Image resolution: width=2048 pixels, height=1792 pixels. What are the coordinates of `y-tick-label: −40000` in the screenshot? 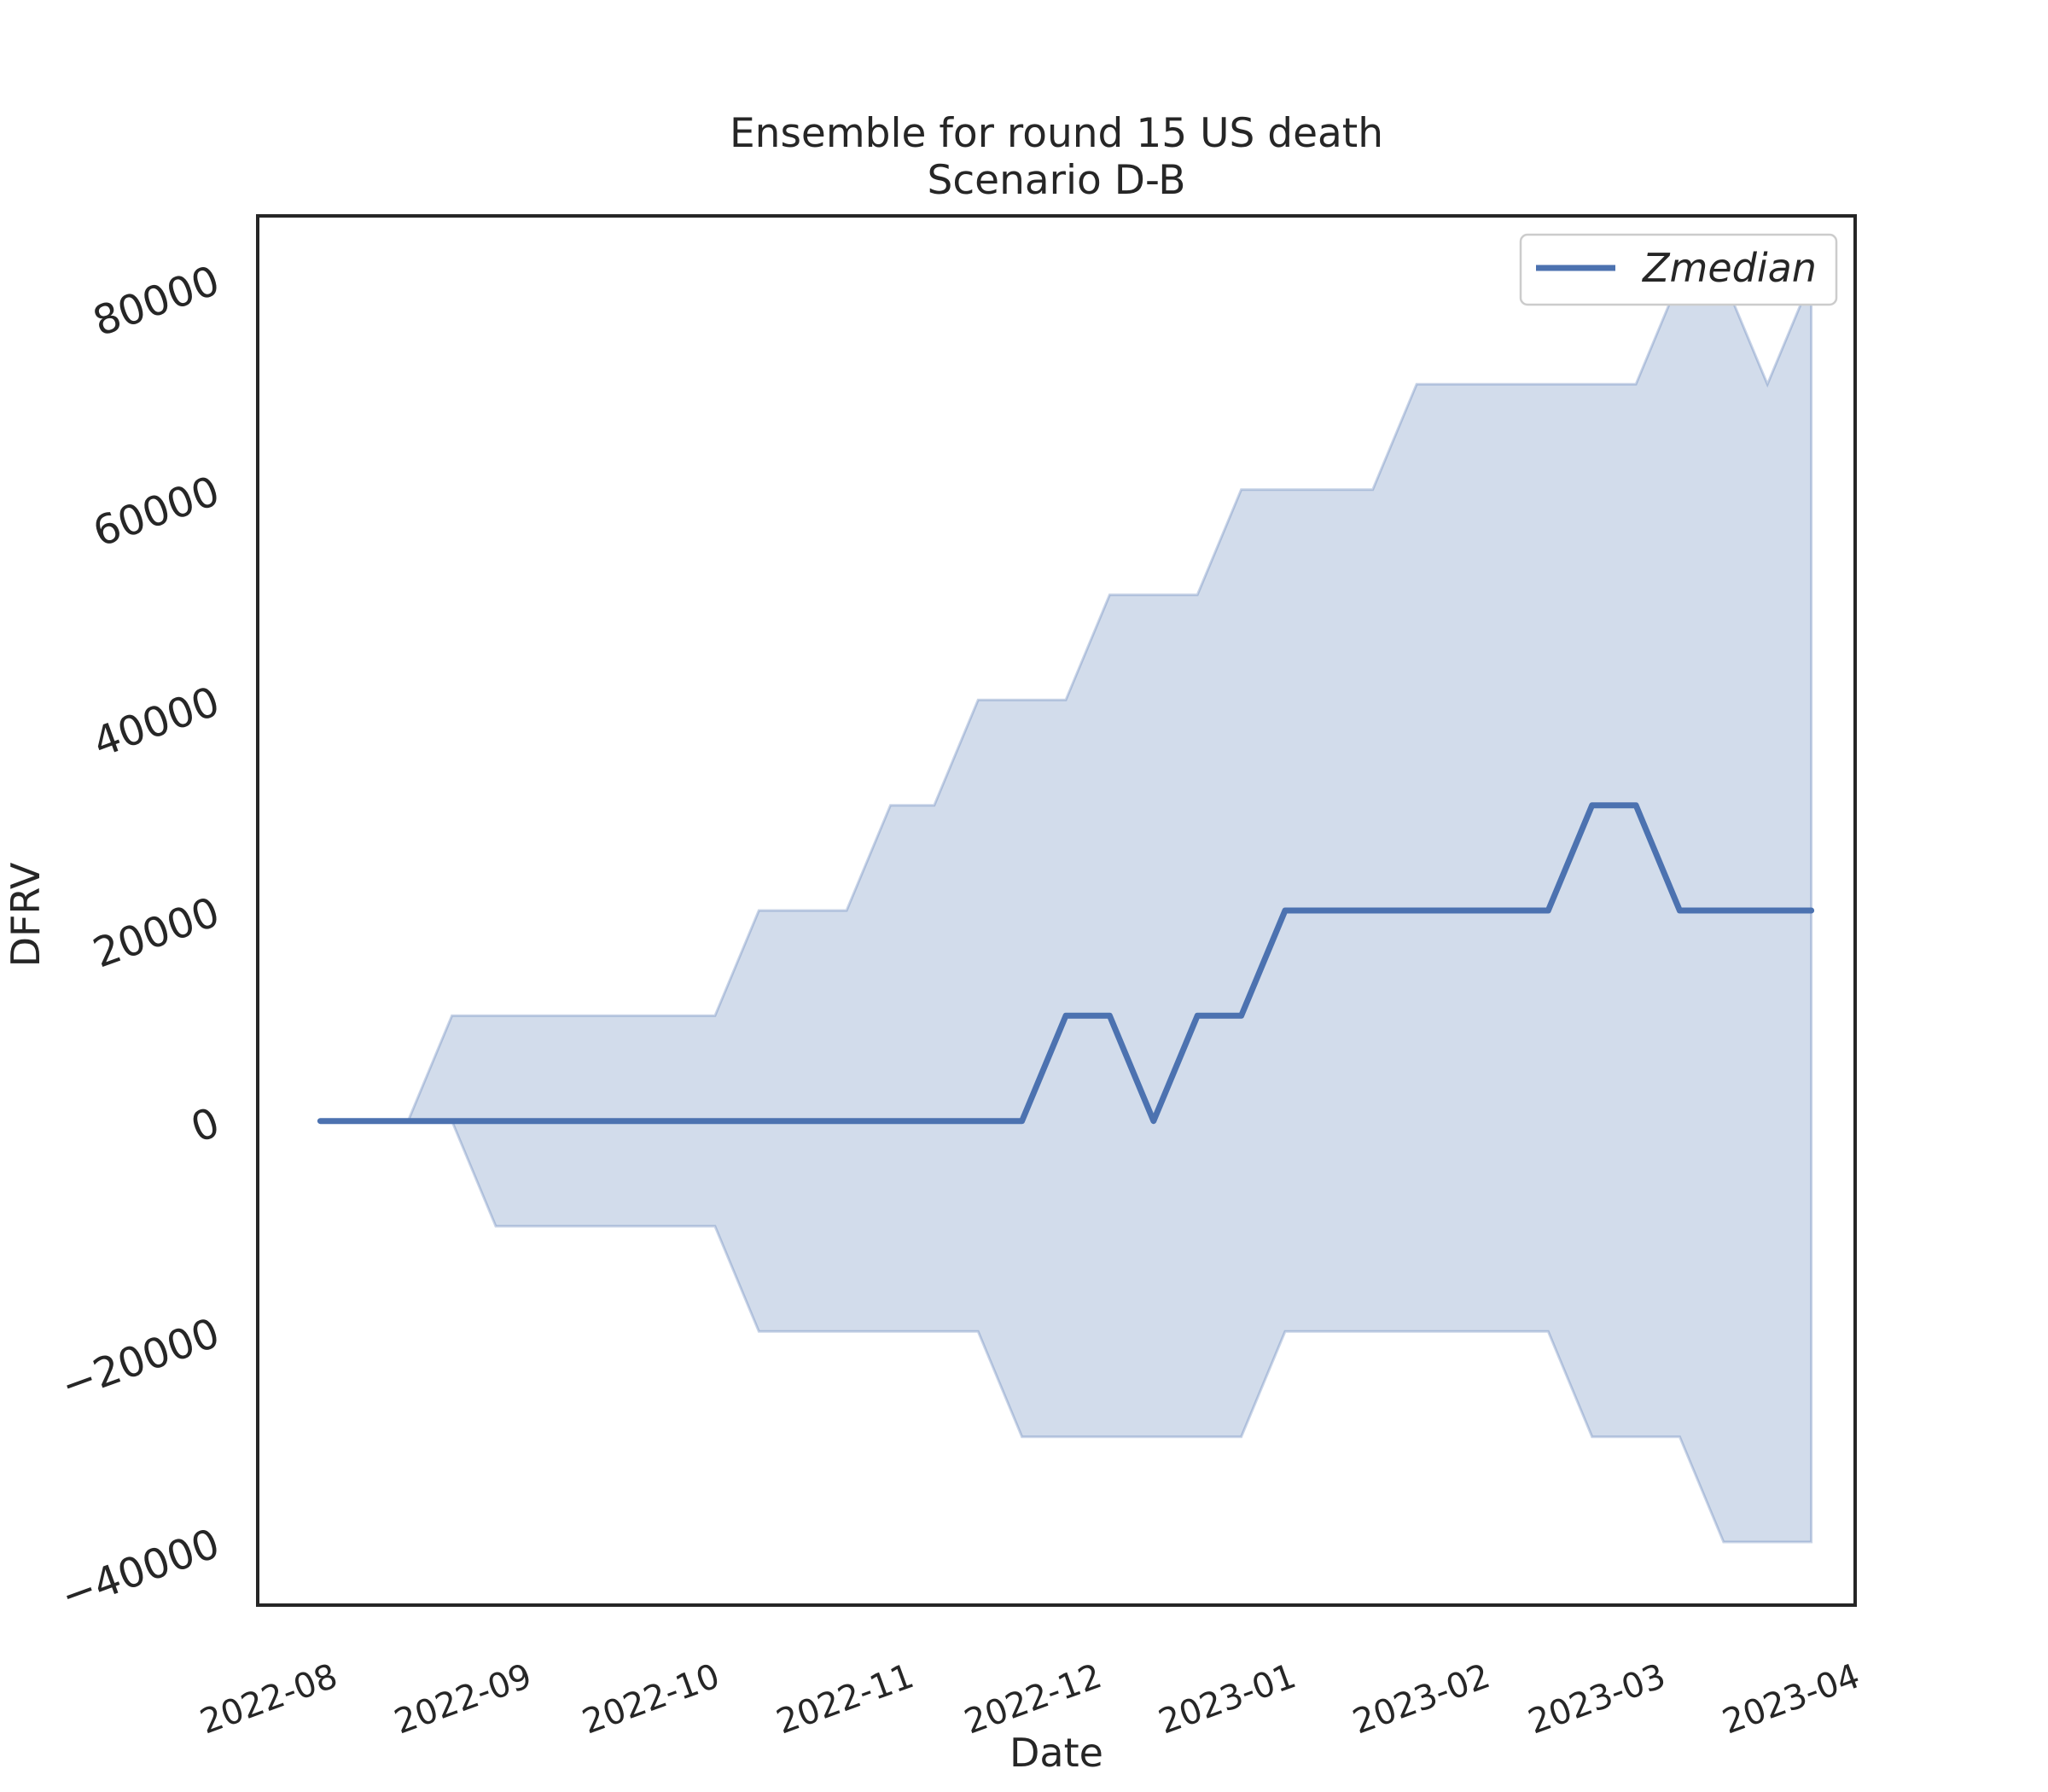 It's located at (140, 1570).